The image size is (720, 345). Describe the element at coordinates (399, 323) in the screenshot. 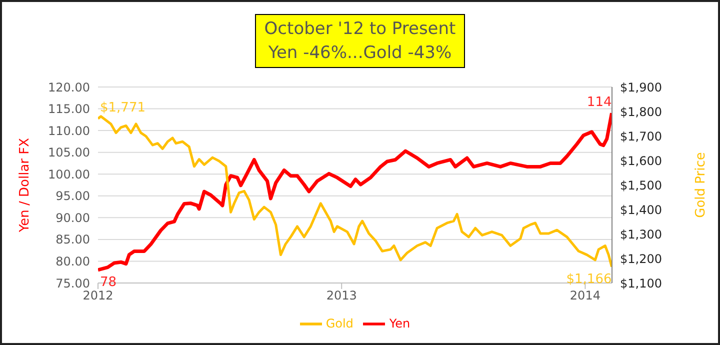

I see `legend-label: Yen` at that location.